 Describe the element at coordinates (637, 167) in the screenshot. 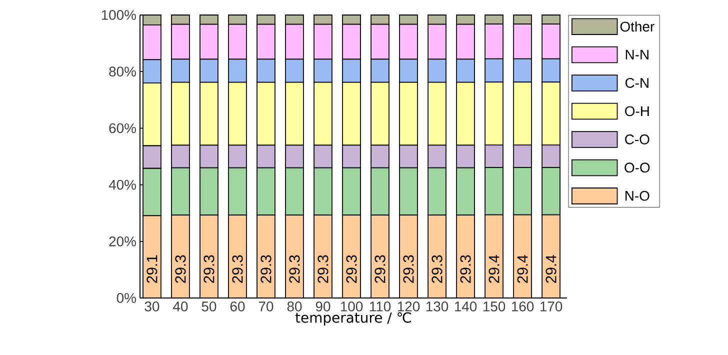

I see `legend-label: O-O` at that location.